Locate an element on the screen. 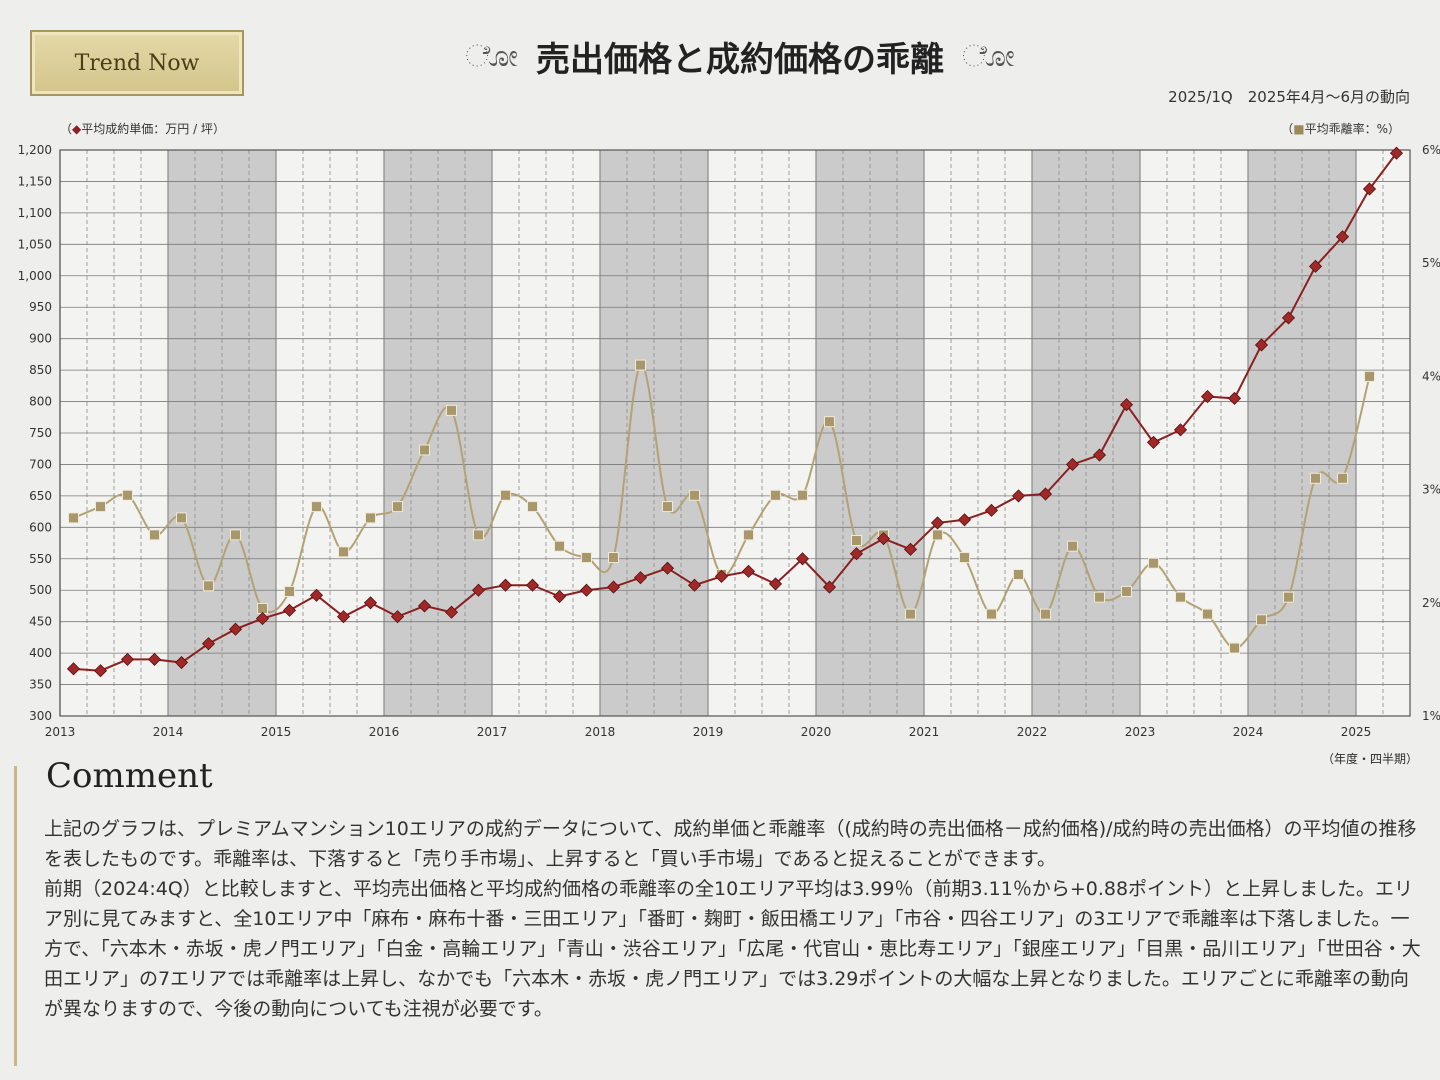 The height and width of the screenshot is (1080, 1440). x-tick-label: 2025 is located at coordinates (1356, 732).